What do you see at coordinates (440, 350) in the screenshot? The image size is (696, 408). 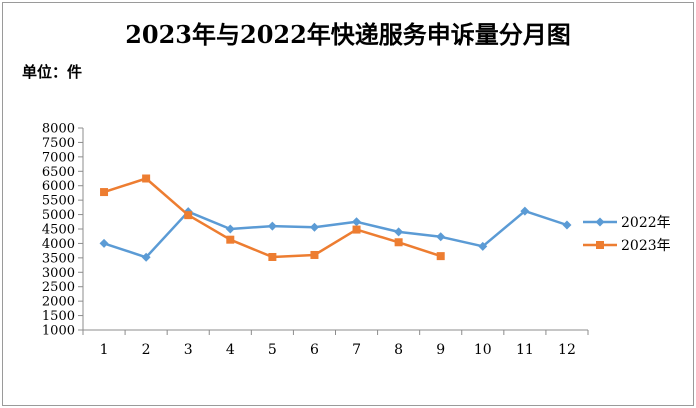 I see `x-tick-label: 9` at bounding box center [440, 350].